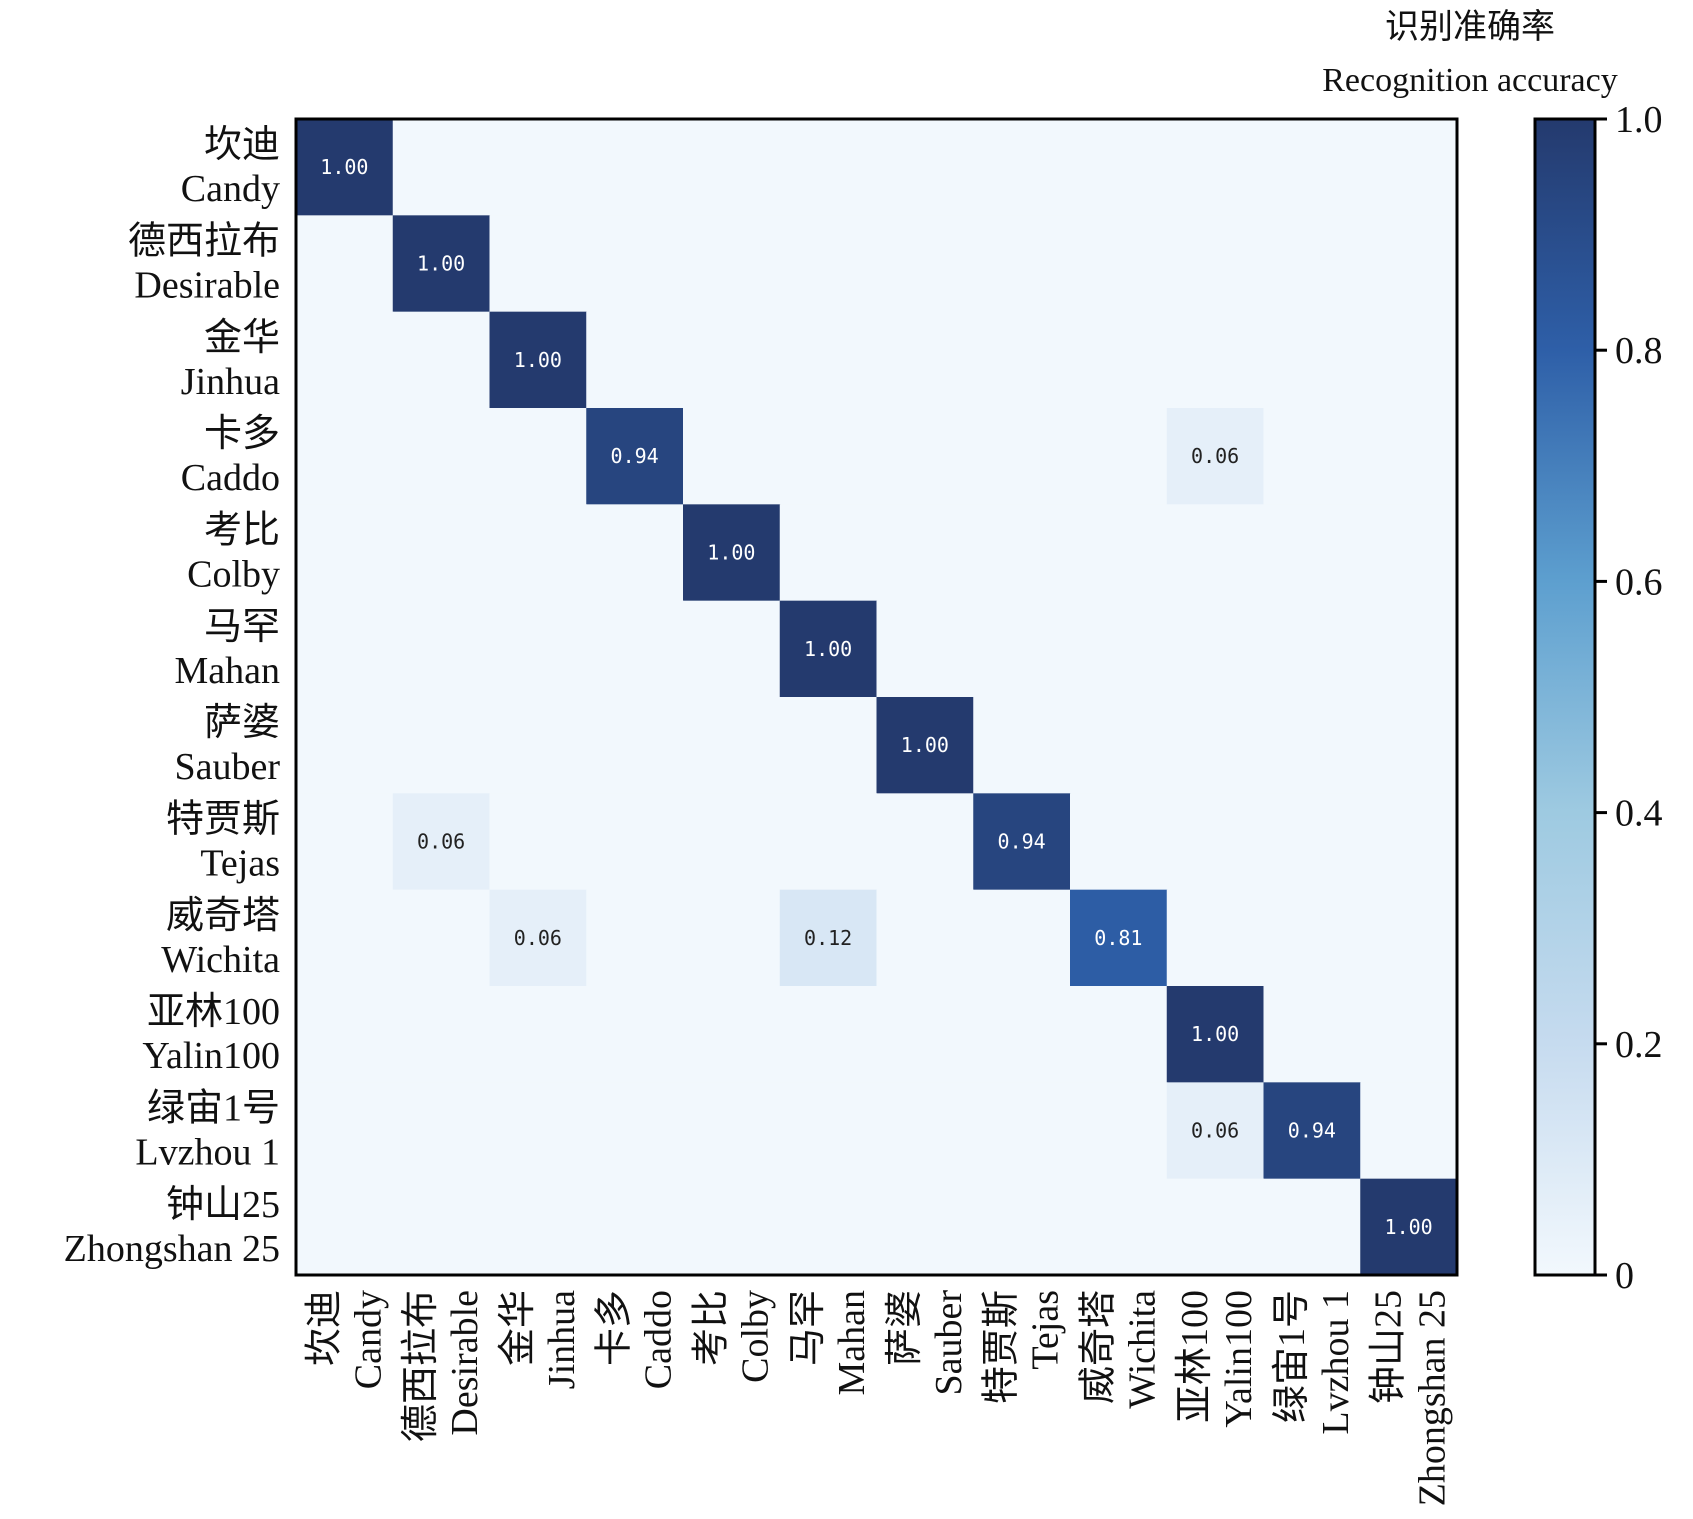  I want to click on x-tick-label-en: Wichita, so click(1142, 1349).